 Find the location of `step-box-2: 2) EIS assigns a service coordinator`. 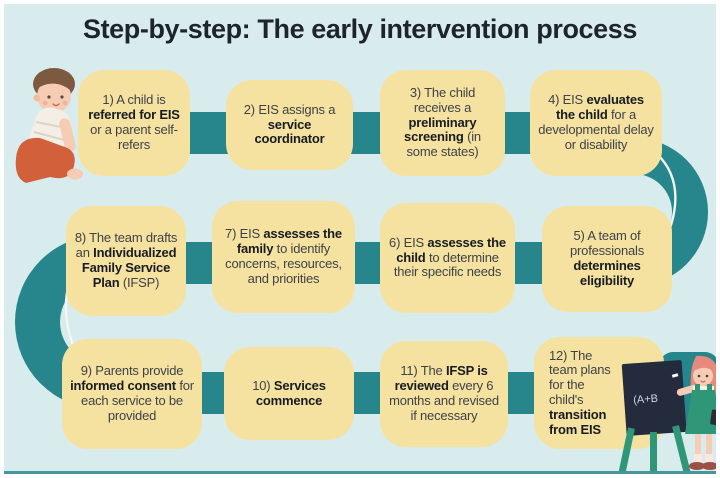

step-box-2: 2) EIS assigns a service coordinator is located at coordinates (289, 125).